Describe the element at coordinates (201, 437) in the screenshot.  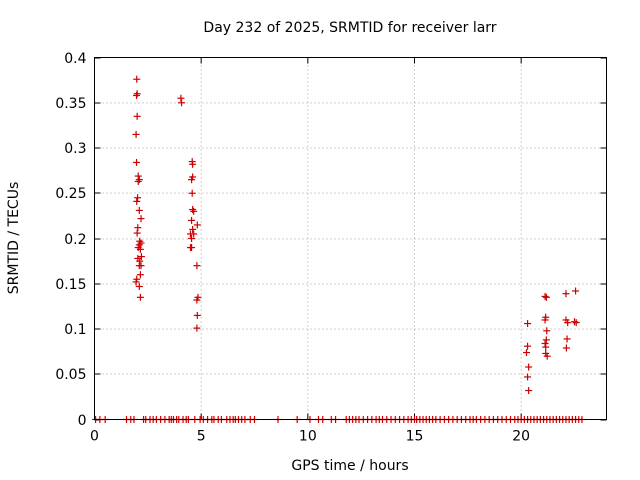
I see `x-tick-label: 5` at that location.